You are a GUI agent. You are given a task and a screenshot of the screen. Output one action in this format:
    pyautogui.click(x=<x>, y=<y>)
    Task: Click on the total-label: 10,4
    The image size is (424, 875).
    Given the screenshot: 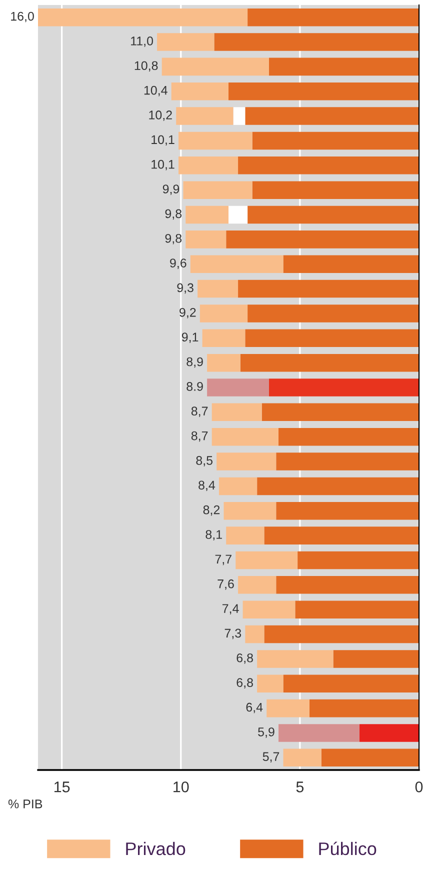 What is the action you would take?
    pyautogui.click(x=156, y=91)
    